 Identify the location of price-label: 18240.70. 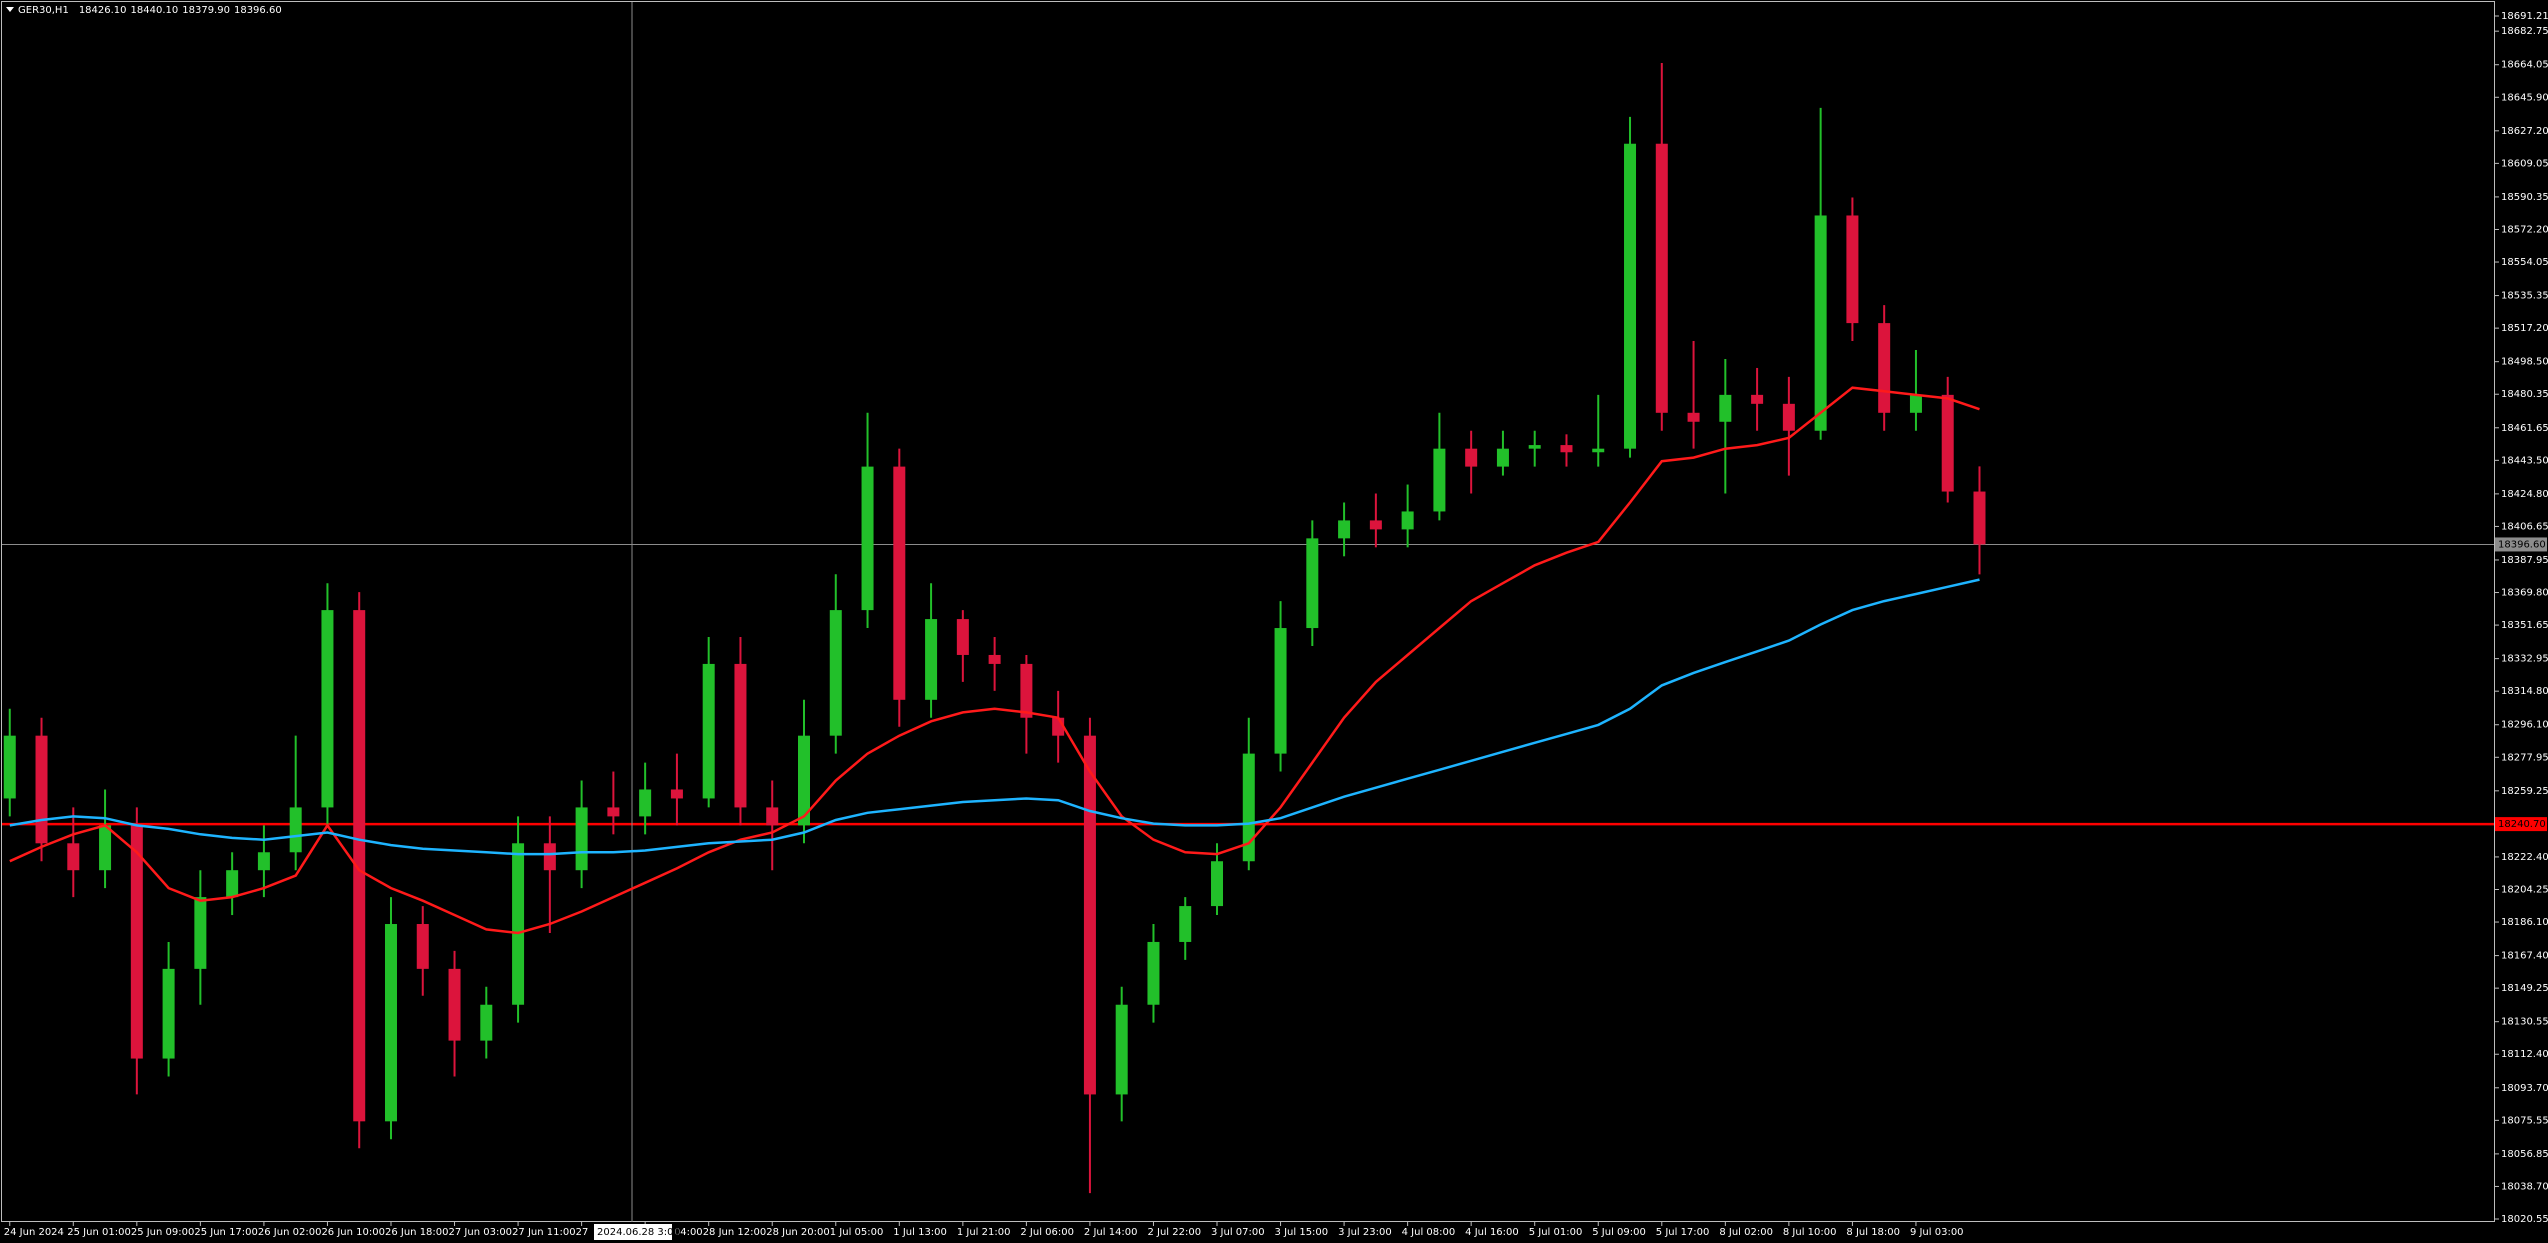
(2522, 824).